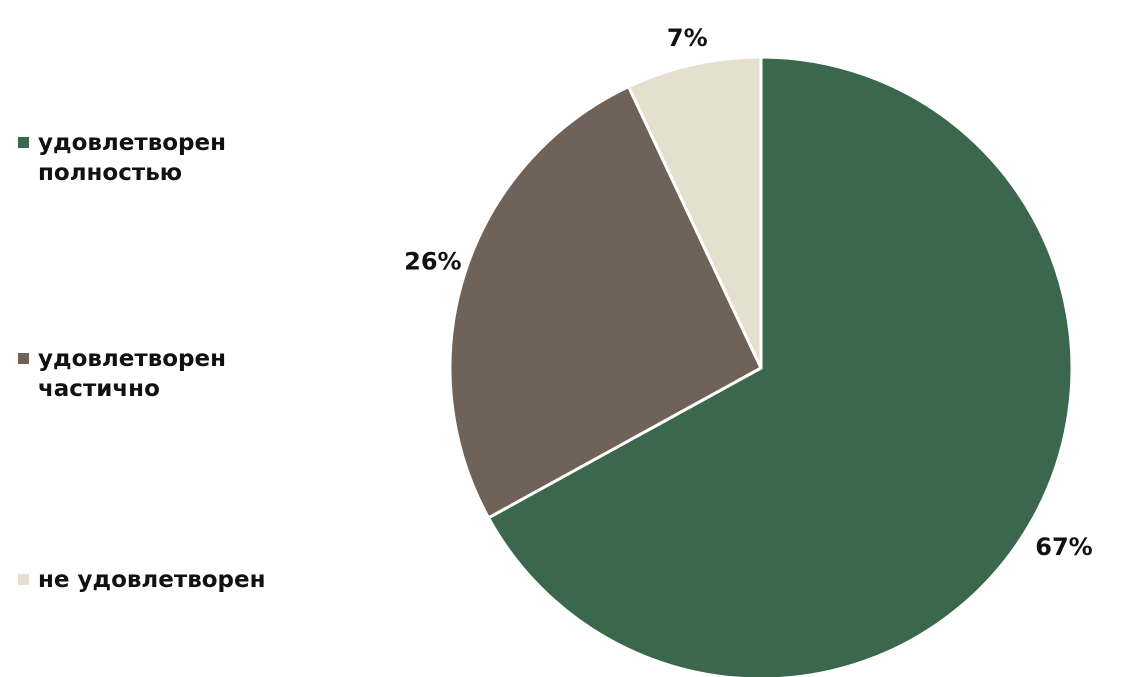  I want to click on legend-item-partial: удовлетворен частично, so click(158, 374).